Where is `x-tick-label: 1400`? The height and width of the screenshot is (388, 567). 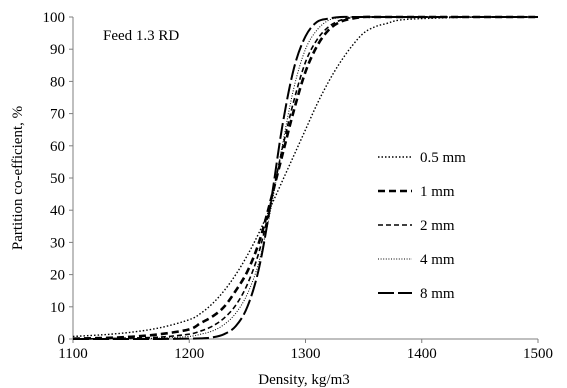
x-tick-label: 1400 is located at coordinates (422, 354).